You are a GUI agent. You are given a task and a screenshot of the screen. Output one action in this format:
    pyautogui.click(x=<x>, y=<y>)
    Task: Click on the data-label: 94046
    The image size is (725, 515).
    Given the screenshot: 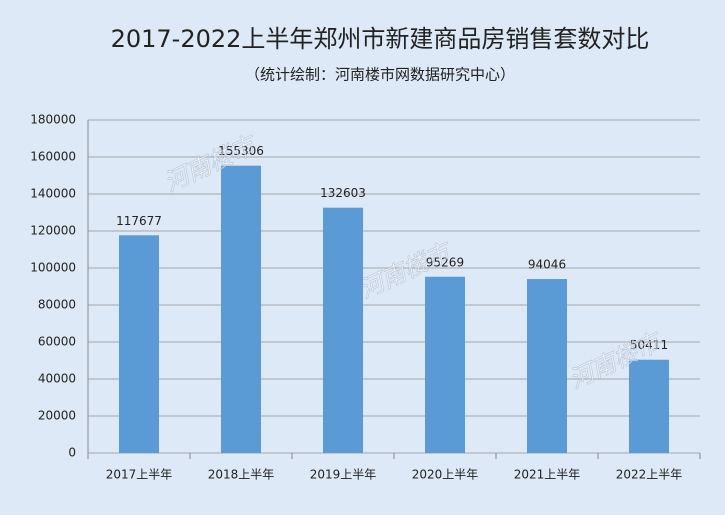 What is the action you would take?
    pyautogui.click(x=547, y=265)
    